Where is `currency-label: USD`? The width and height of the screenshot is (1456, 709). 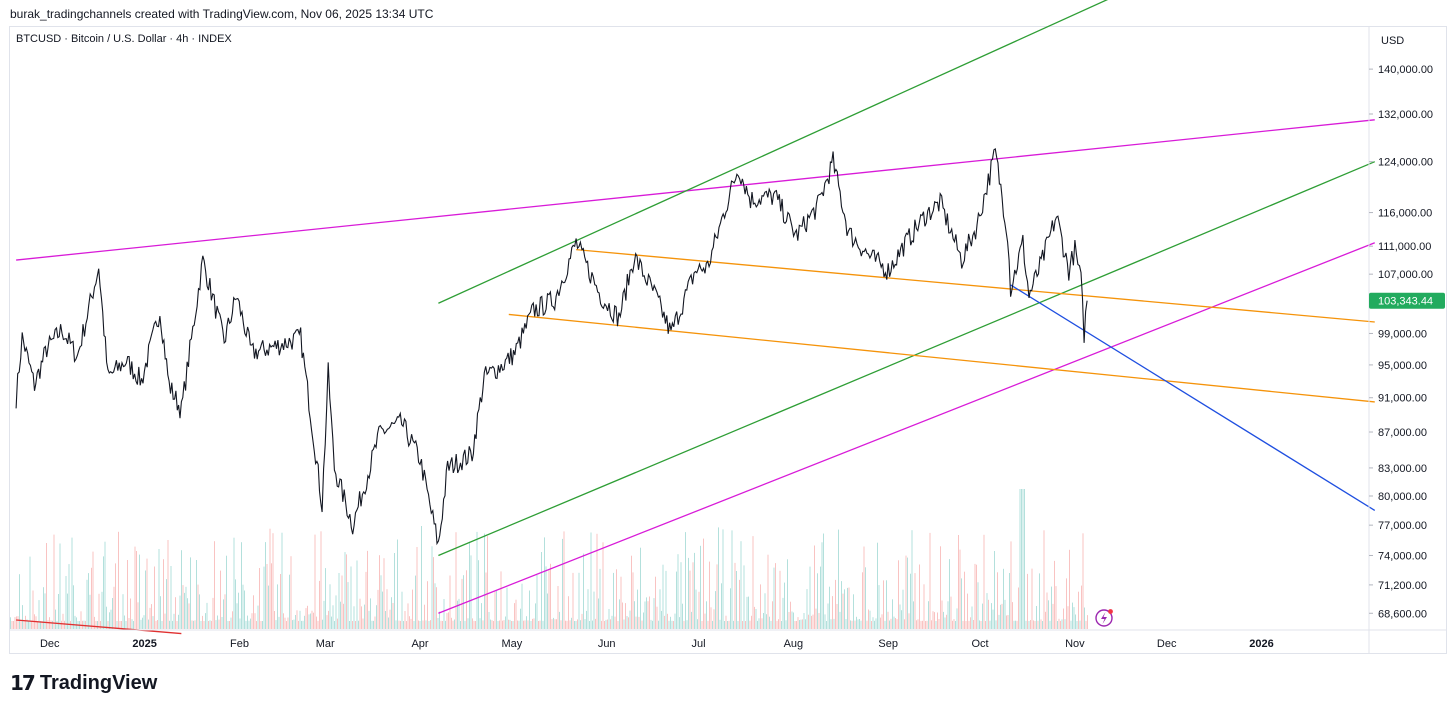
currency-label: USD is located at coordinates (1392, 41).